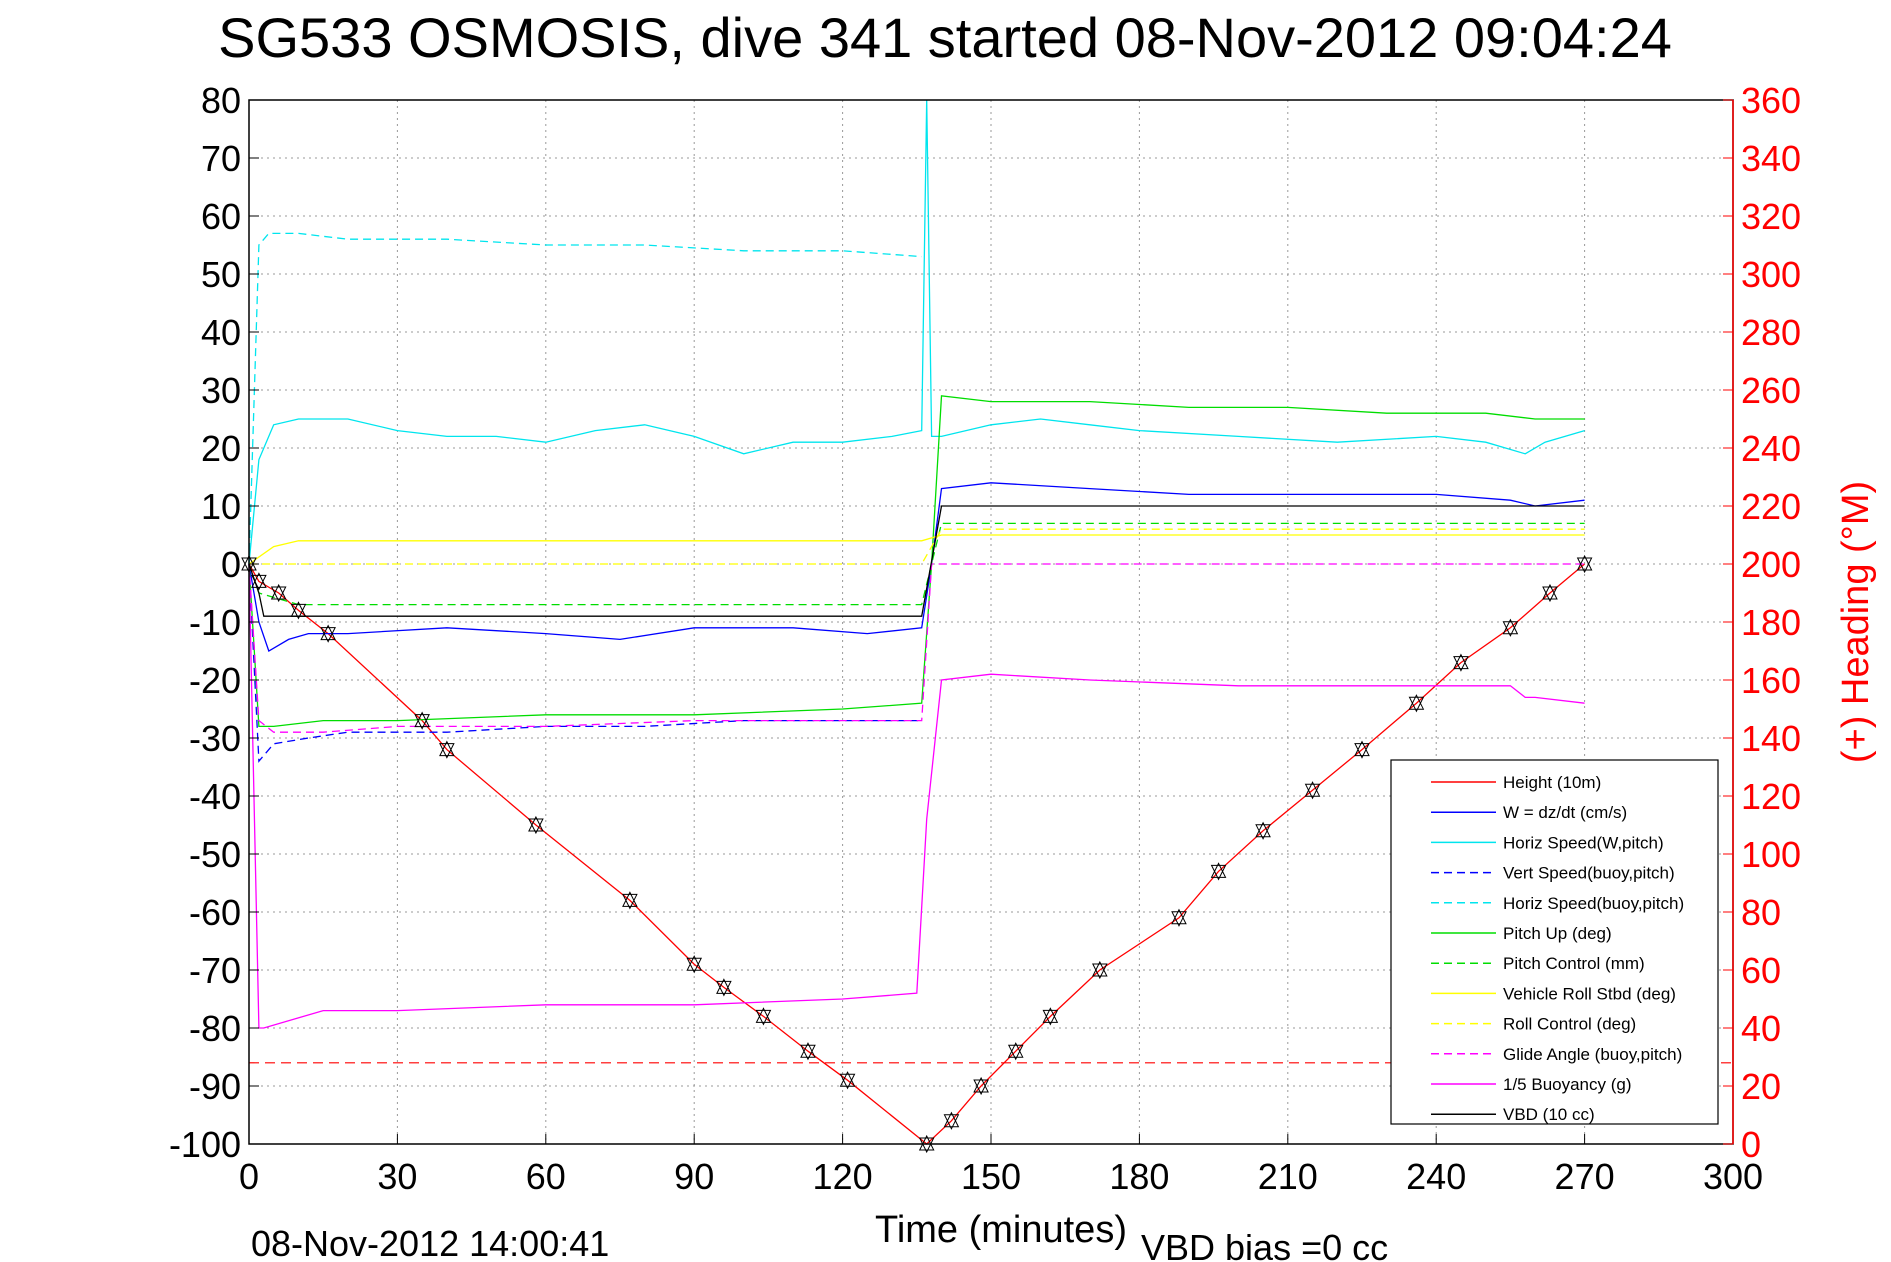  I want to click on y2-tick-label: 360, so click(1771, 100).